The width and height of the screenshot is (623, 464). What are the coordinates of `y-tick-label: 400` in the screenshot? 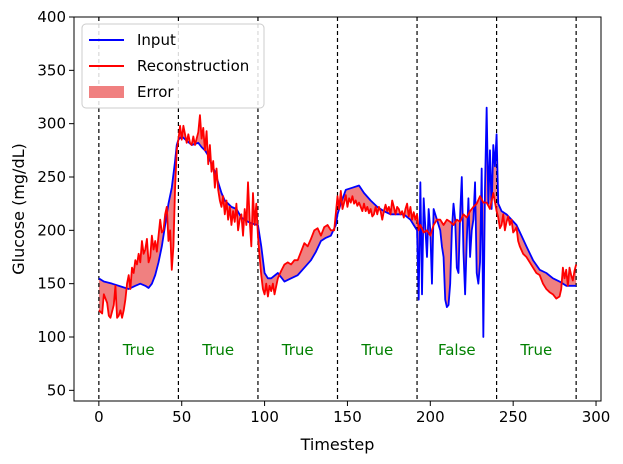 It's located at (51, 17).